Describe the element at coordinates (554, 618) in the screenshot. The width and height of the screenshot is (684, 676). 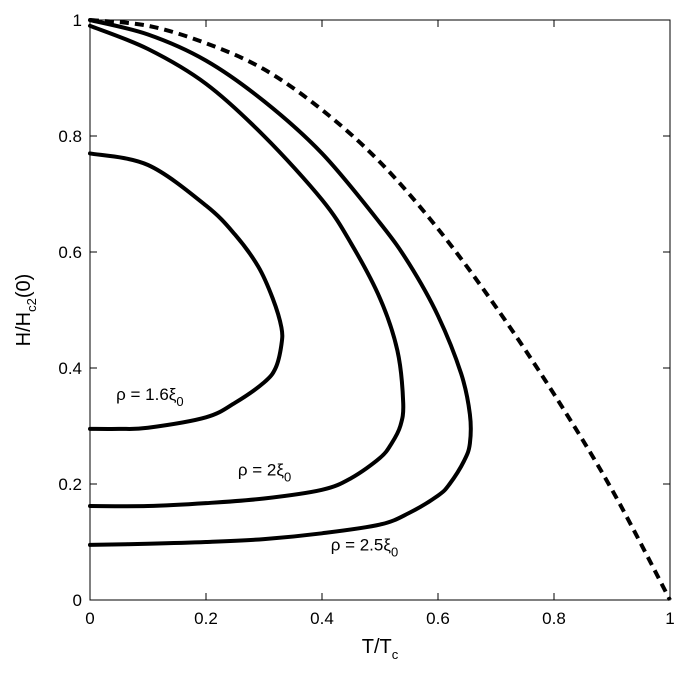
I see `x-tick-label: 0.8` at that location.